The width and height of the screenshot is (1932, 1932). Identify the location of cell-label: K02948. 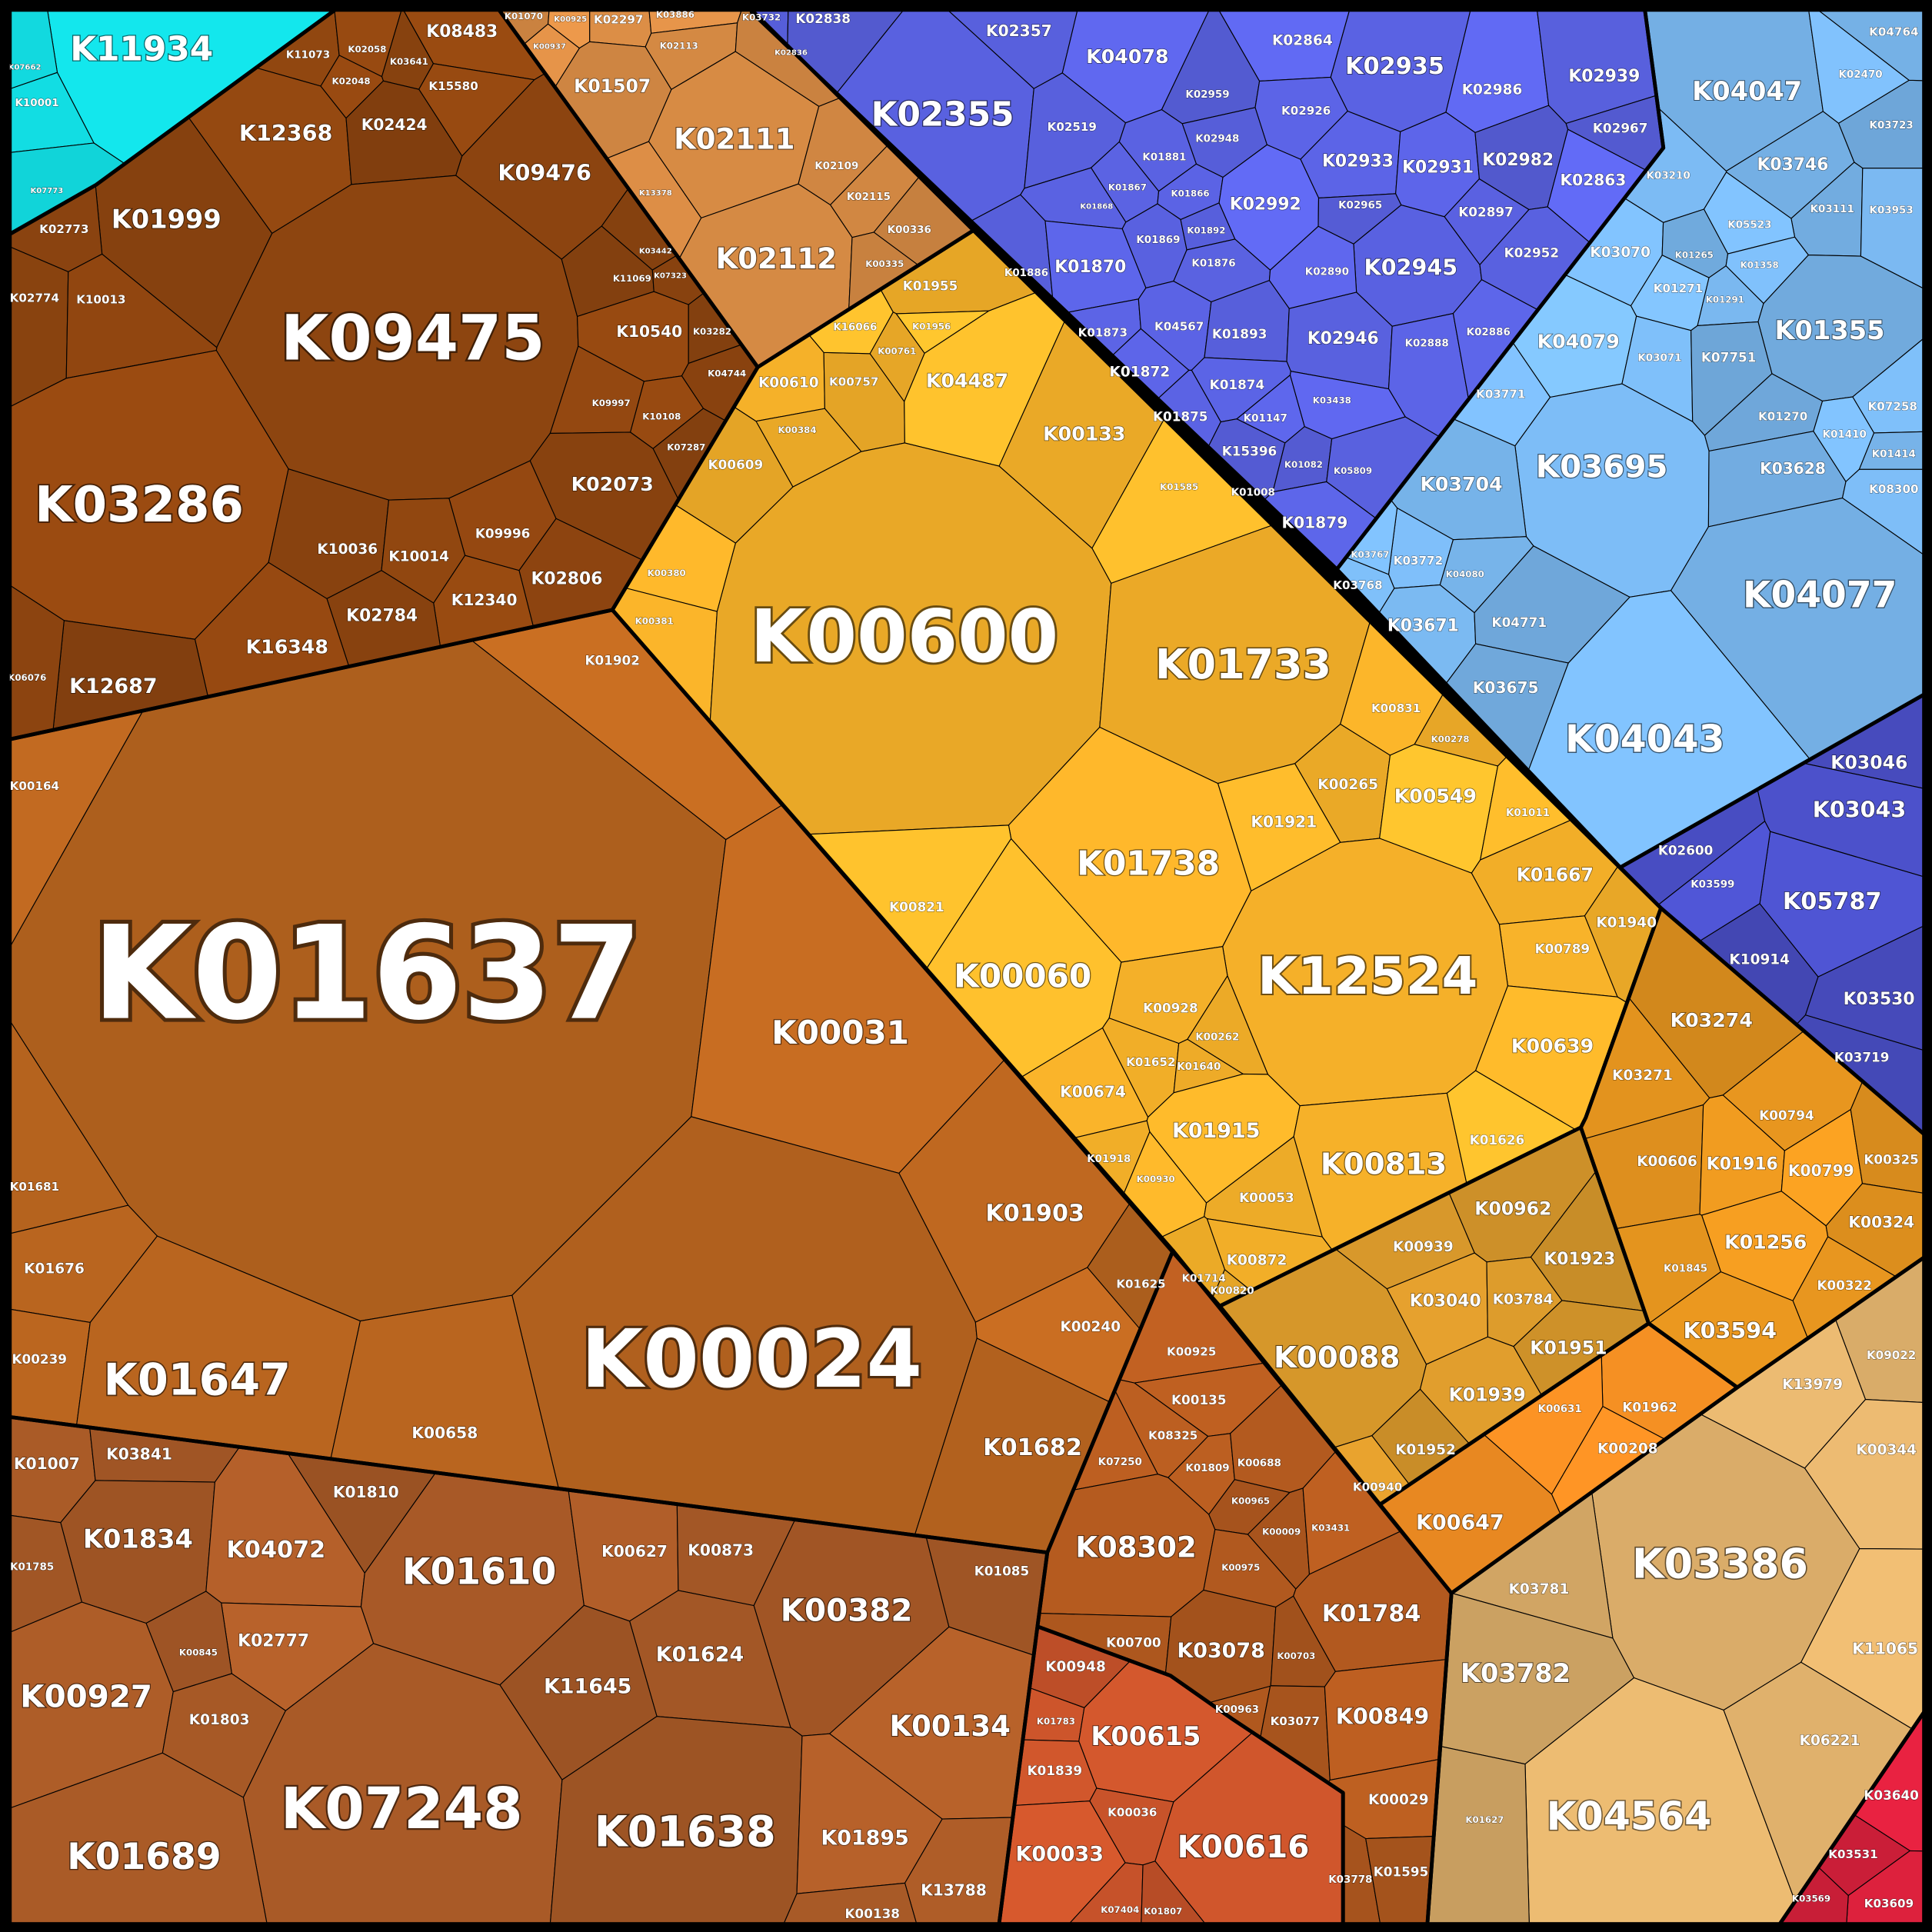
(1217, 139).